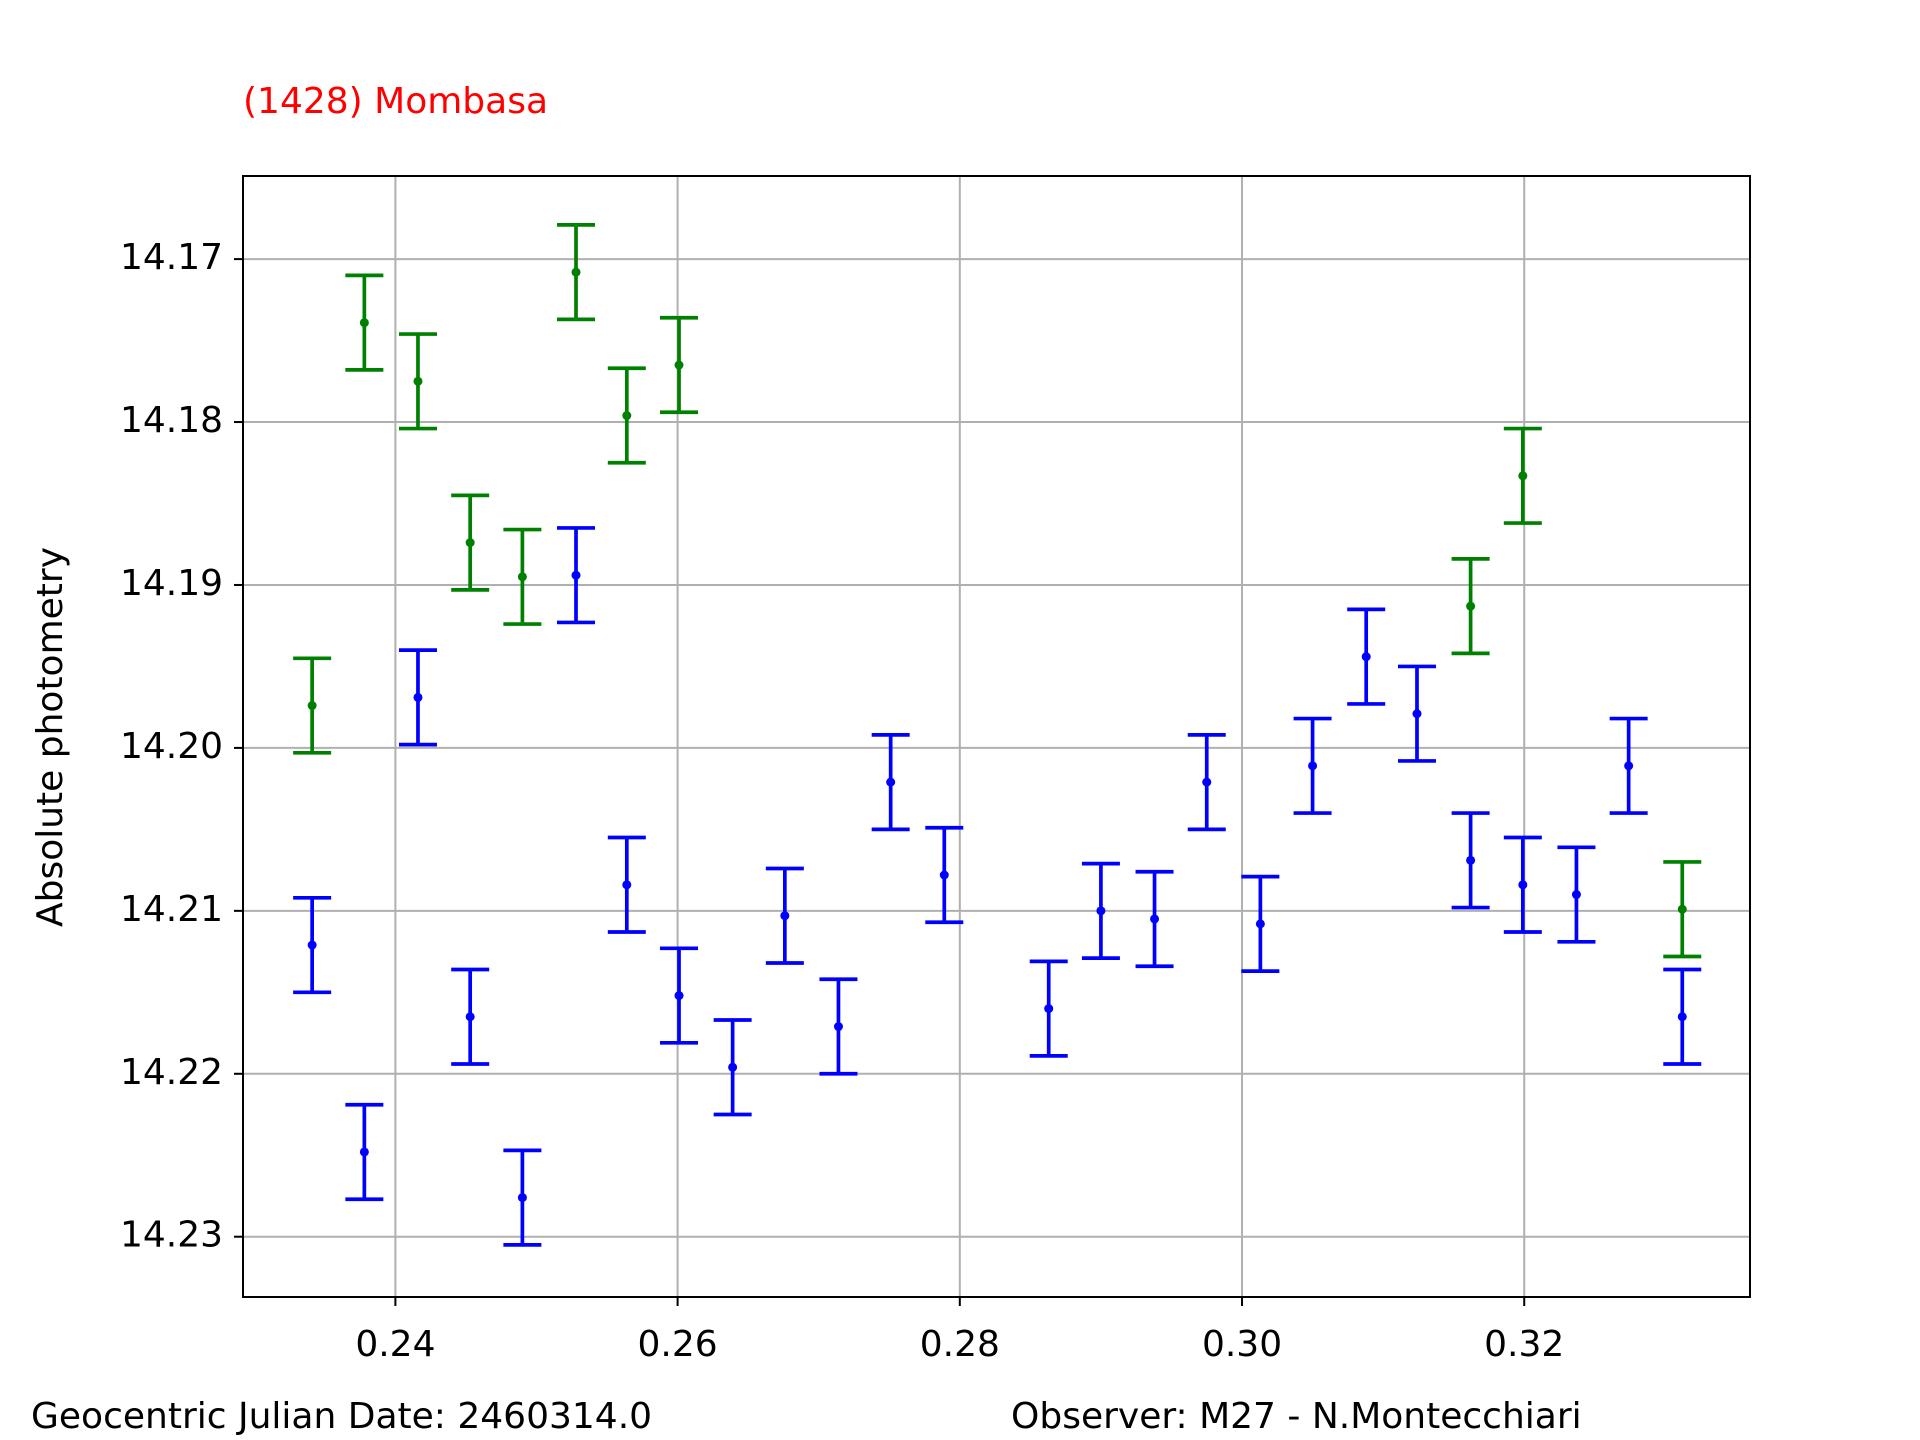 This screenshot has width=1920, height=1440. What do you see at coordinates (395, 101) in the screenshot?
I see `chart-title: (1428) Mombasa` at bounding box center [395, 101].